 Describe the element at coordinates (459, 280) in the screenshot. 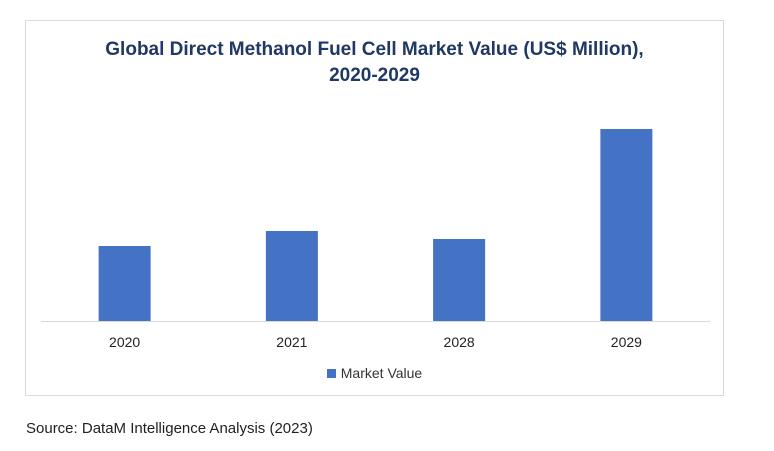

I see `bar-2028` at that location.